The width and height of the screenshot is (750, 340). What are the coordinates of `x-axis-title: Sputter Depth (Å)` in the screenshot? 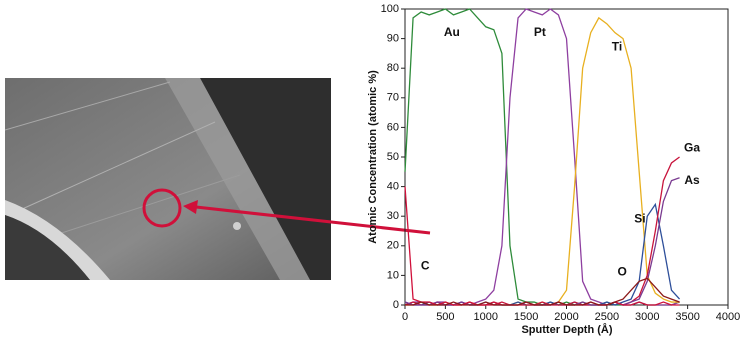 It's located at (566, 329).